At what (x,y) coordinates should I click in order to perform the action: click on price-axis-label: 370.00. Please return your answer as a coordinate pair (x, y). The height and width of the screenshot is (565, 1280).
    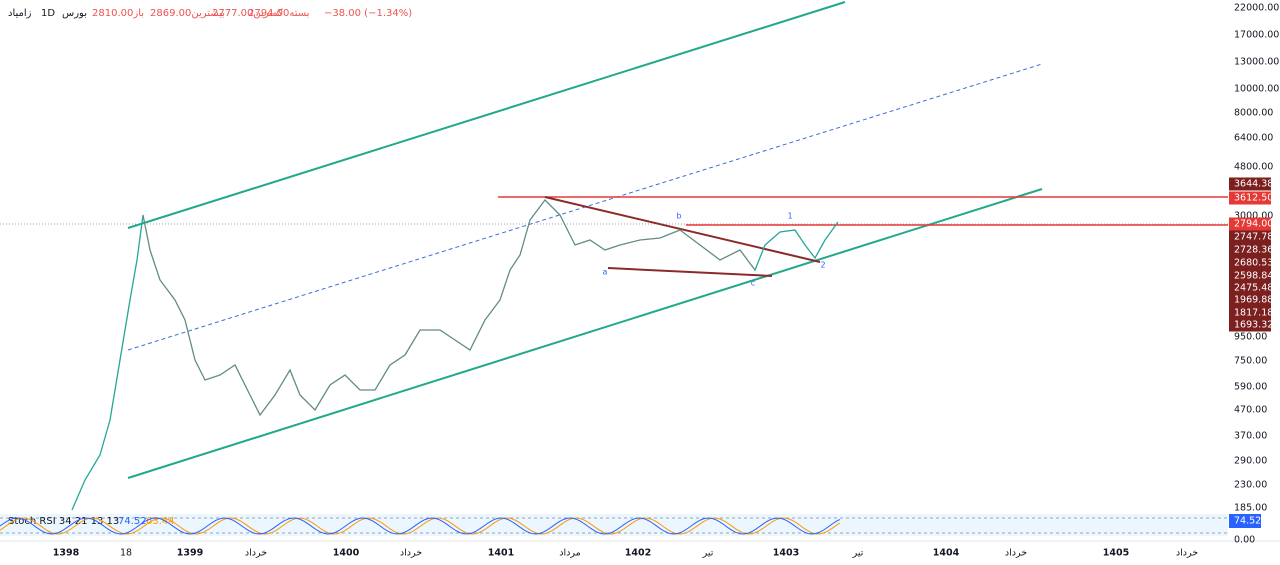
    Looking at the image, I should click on (1250, 436).